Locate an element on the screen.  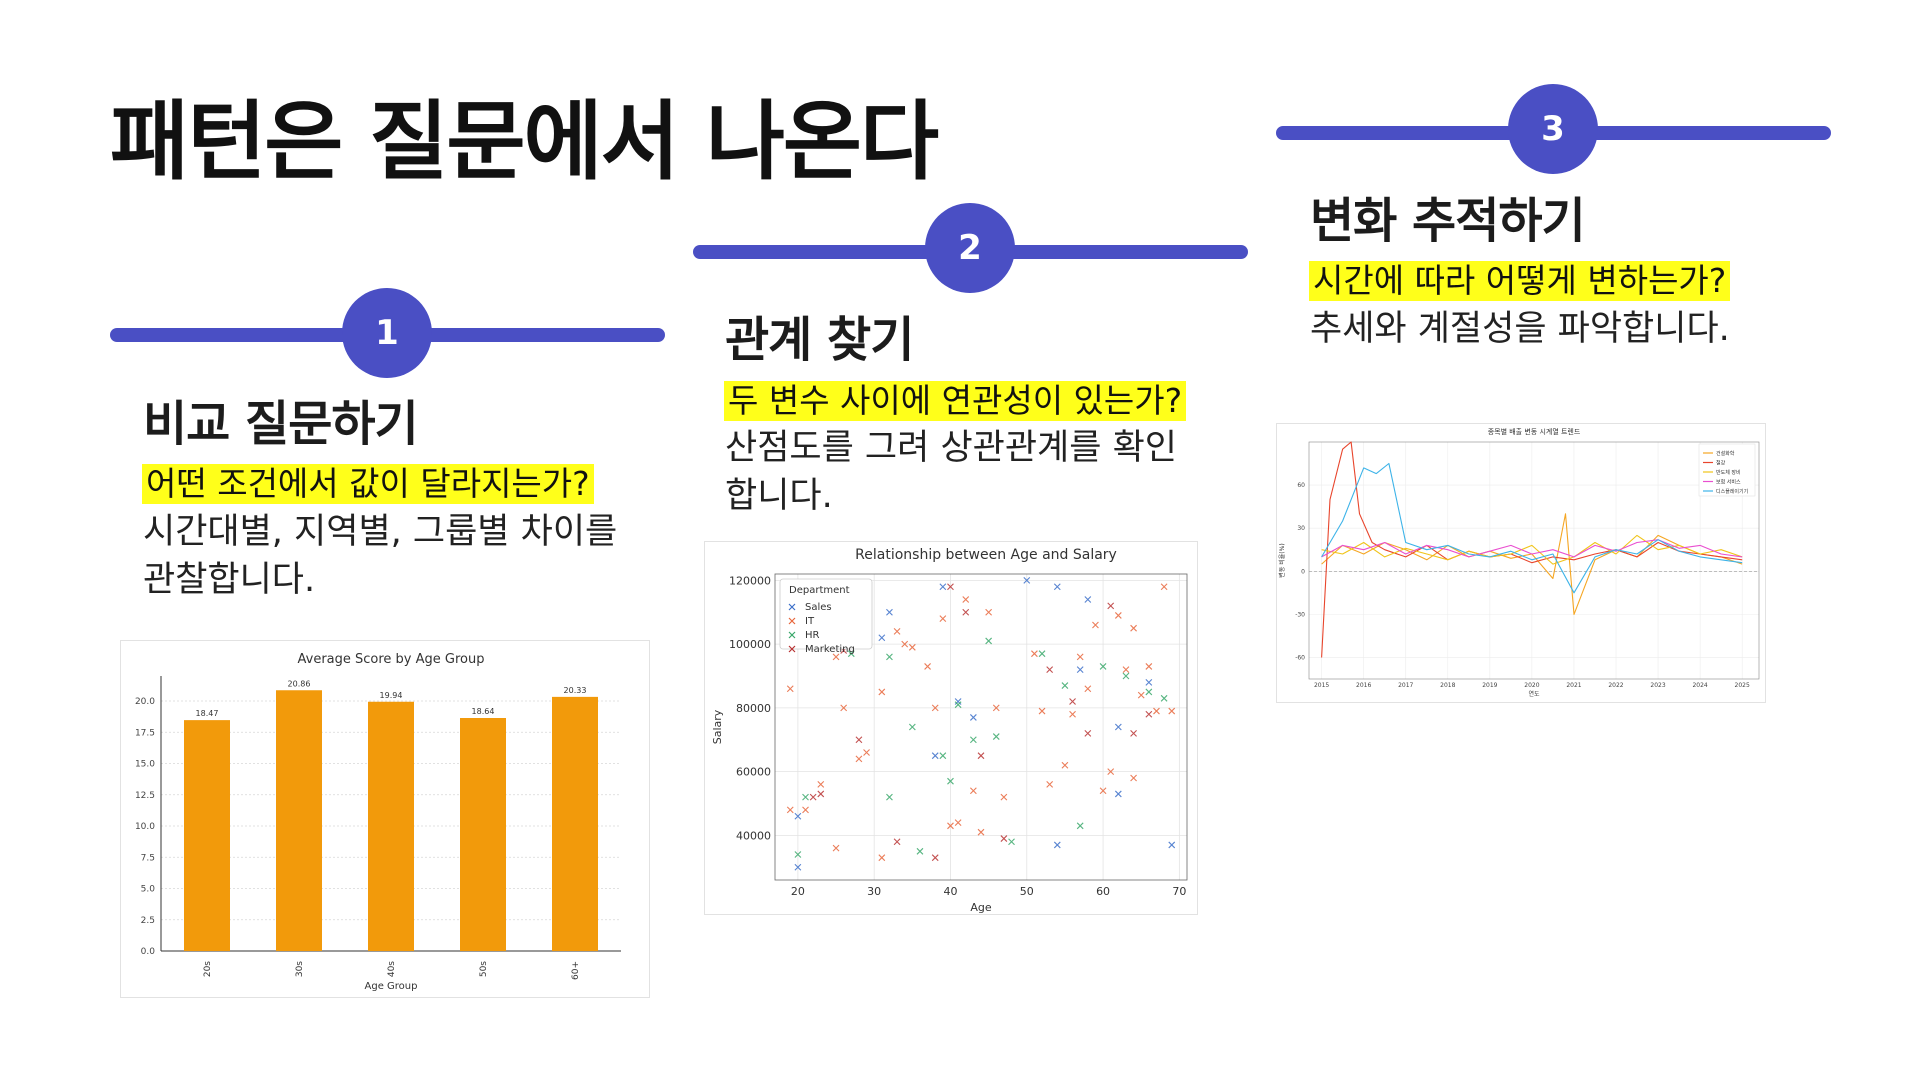
step-3-heading: 변화 추적하기 is located at coordinates (1448, 221).